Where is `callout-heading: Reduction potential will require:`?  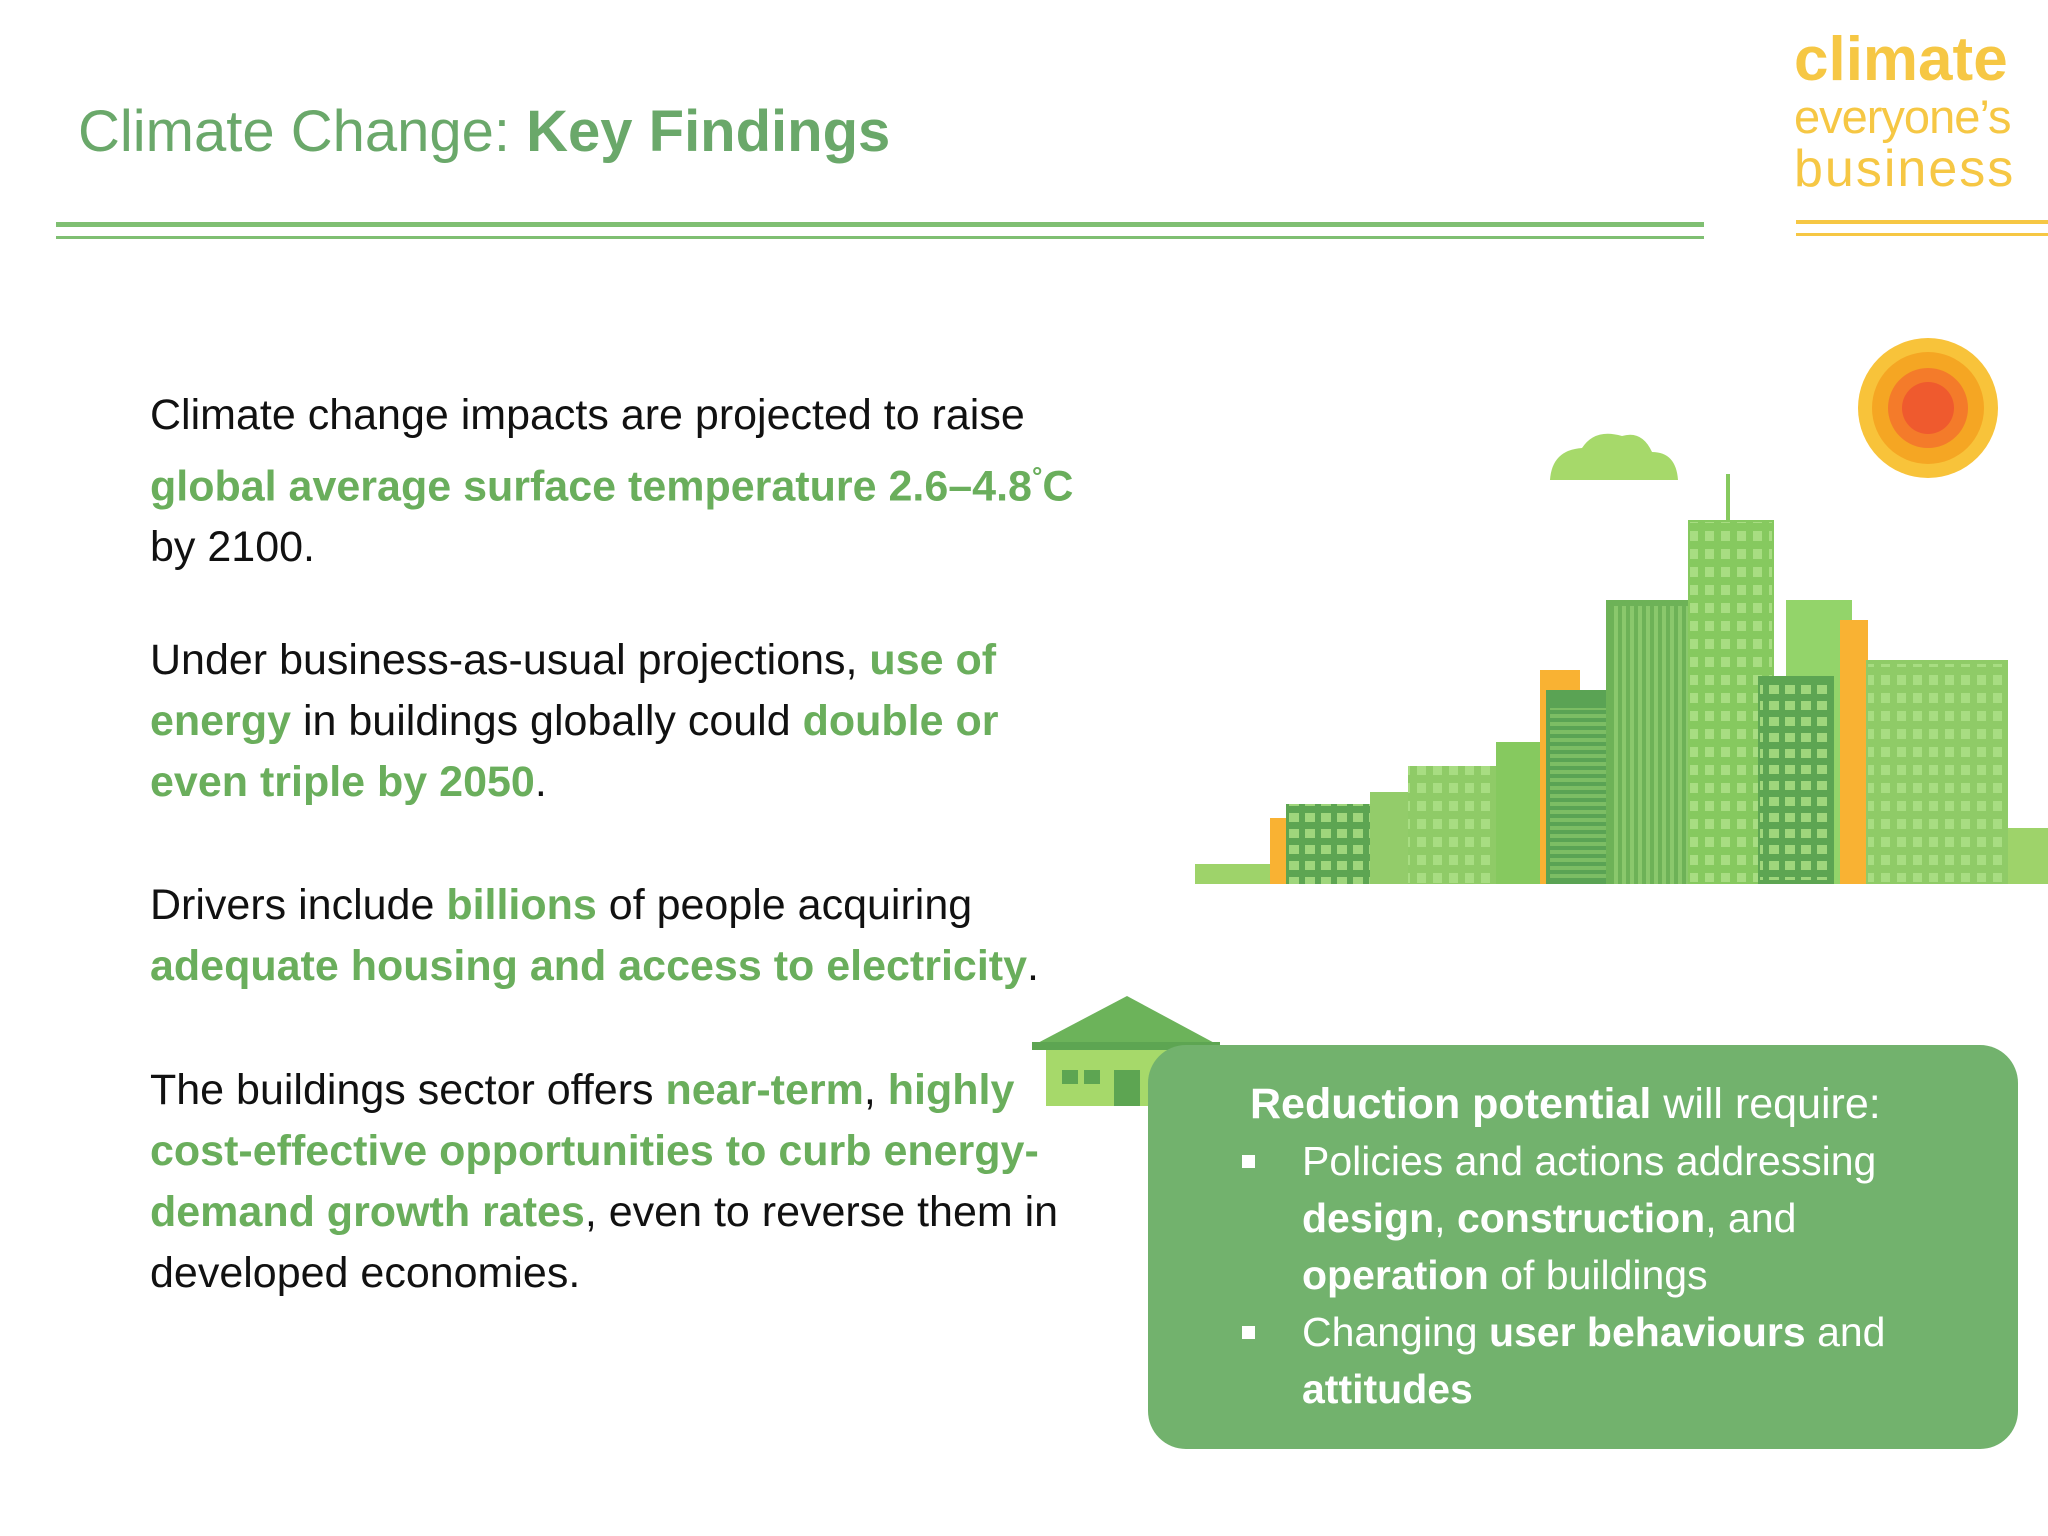
callout-heading: Reduction potential will require: is located at coordinates (1619, 1104).